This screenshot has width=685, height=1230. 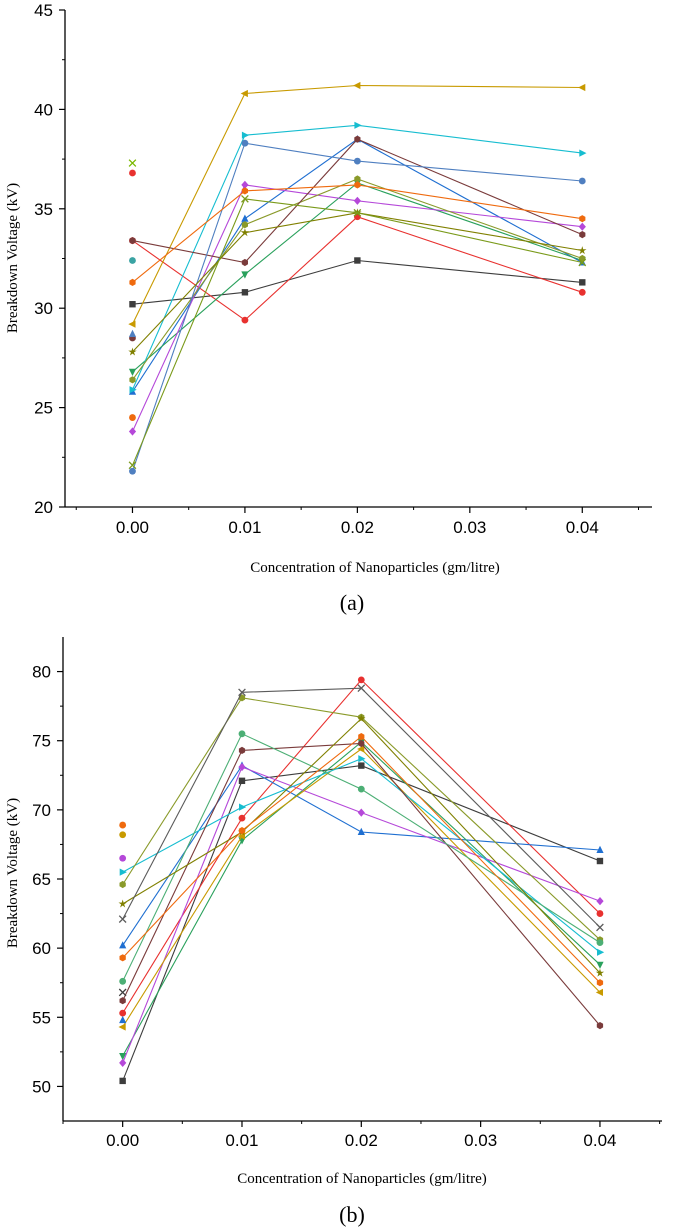 I want to click on chart-a-extra-points, so click(x=132, y=290).